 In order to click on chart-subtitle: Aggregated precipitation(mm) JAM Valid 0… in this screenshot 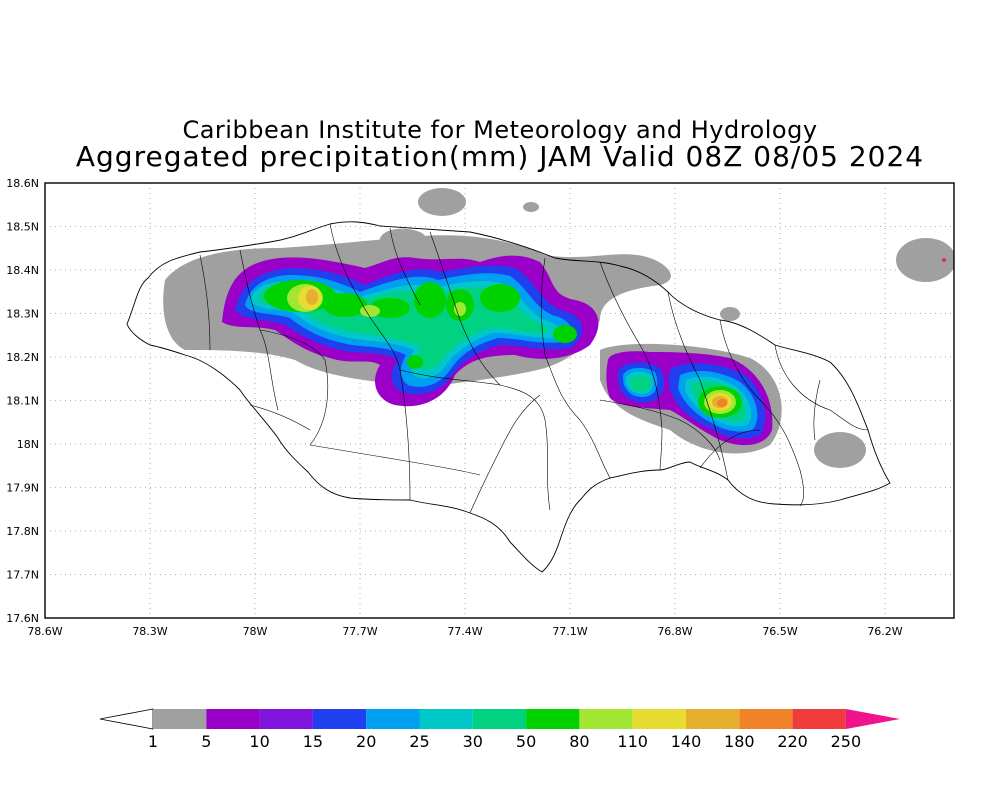, I will do `click(500, 156)`.